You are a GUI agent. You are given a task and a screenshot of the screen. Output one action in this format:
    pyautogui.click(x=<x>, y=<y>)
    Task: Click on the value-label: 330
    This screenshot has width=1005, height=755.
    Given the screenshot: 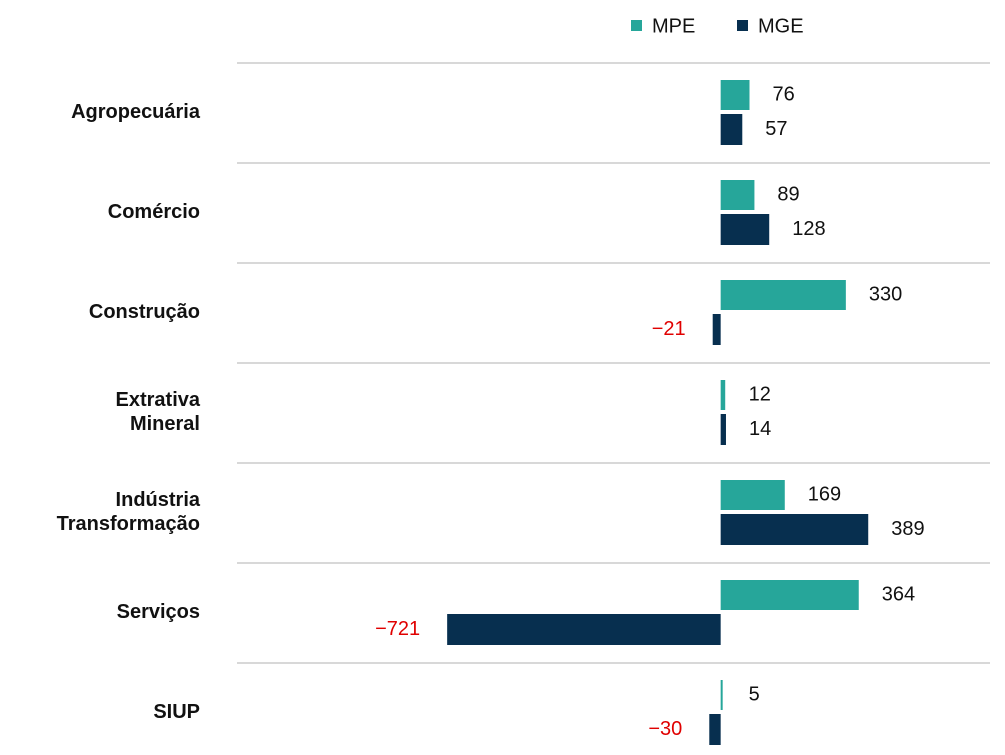 What is the action you would take?
    pyautogui.click(x=885, y=294)
    